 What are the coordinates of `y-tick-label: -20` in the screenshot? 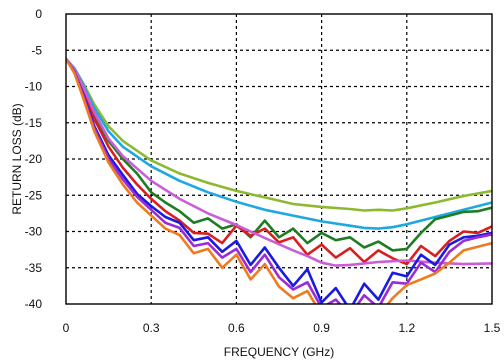 It's located at (34, 159).